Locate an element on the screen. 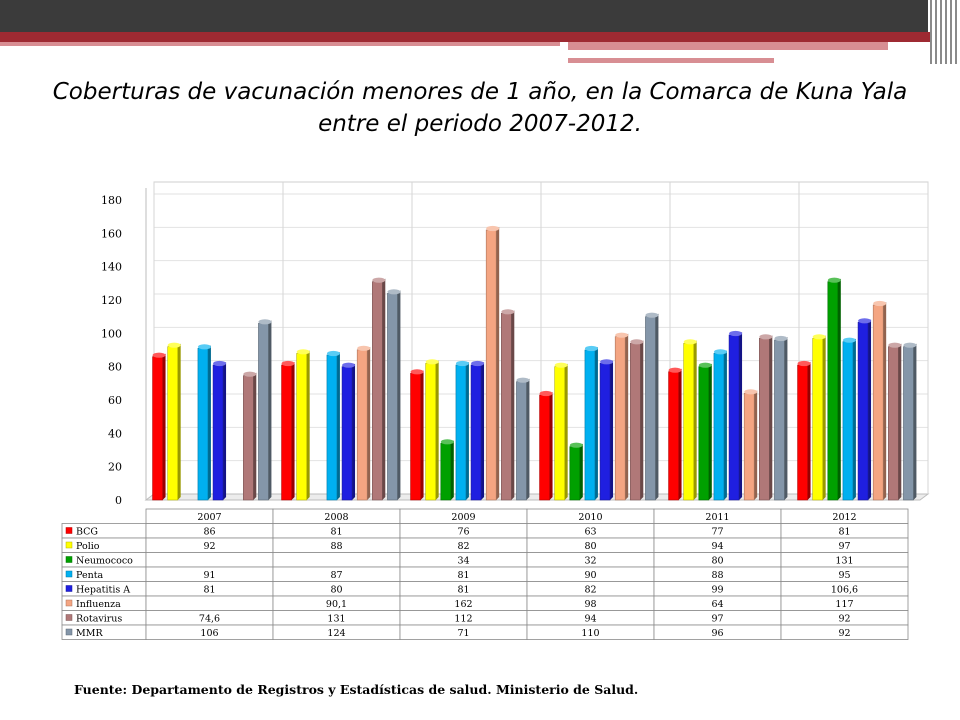  data-label: 110 is located at coordinates (590, 633).